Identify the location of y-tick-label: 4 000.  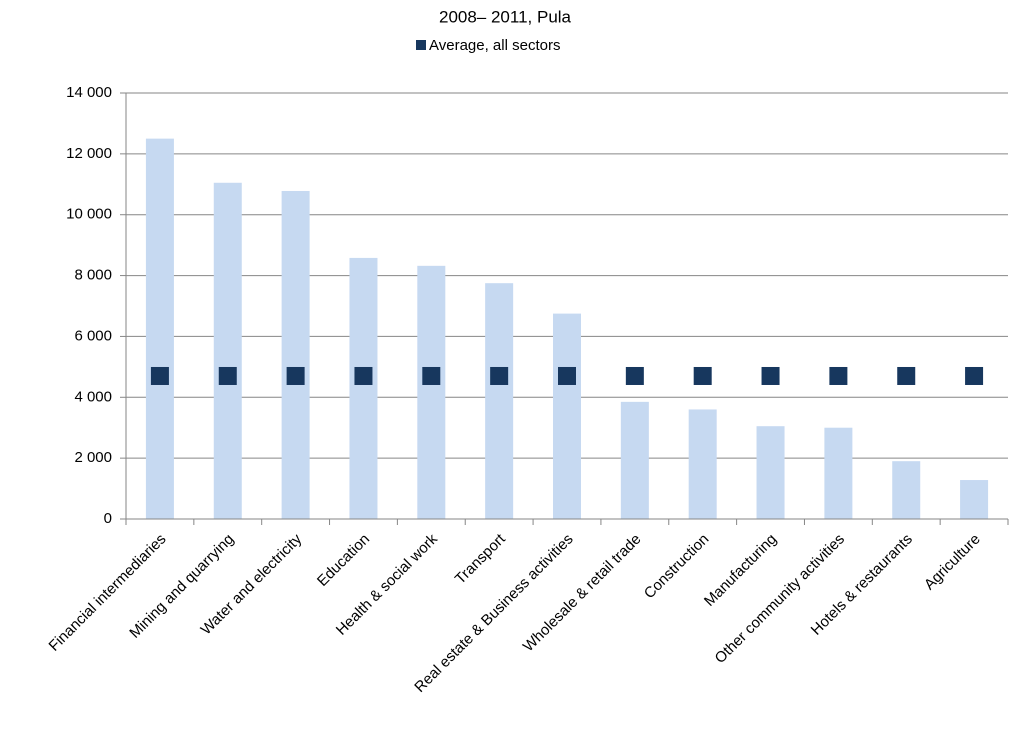
(93, 396).